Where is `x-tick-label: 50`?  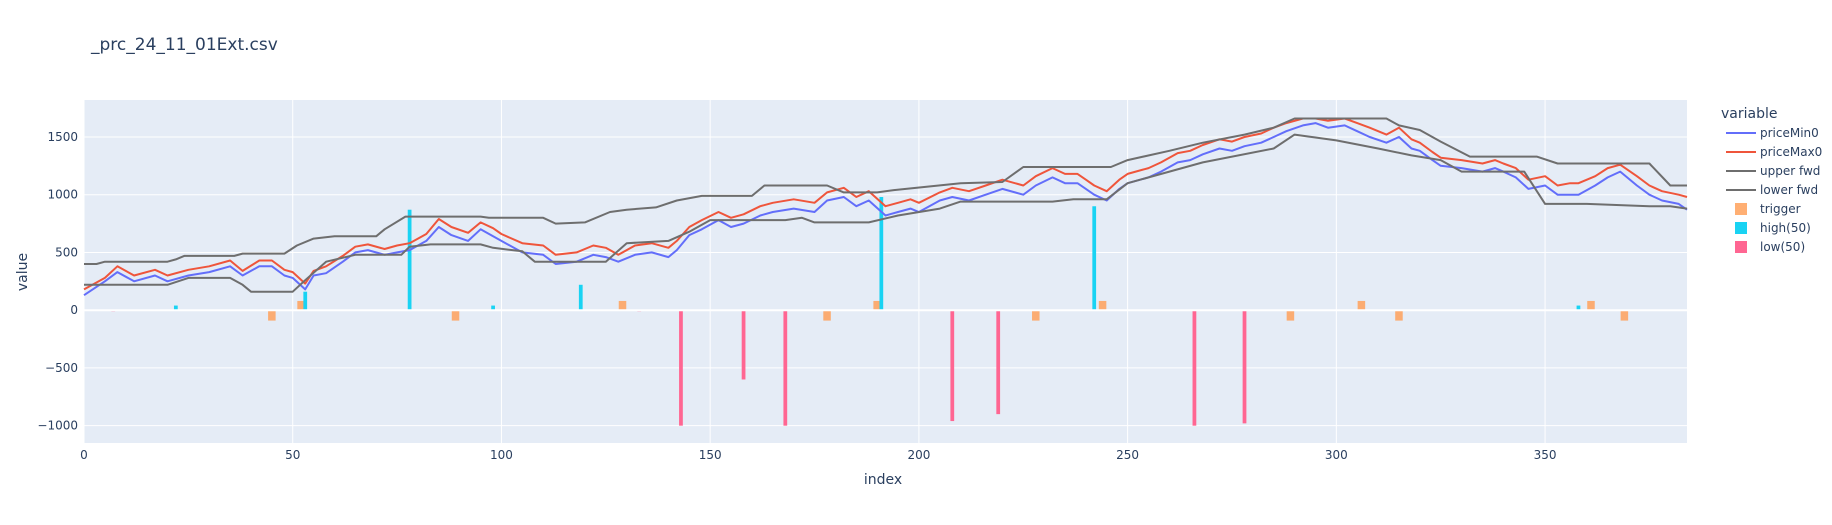
x-tick-label: 50 is located at coordinates (292, 455).